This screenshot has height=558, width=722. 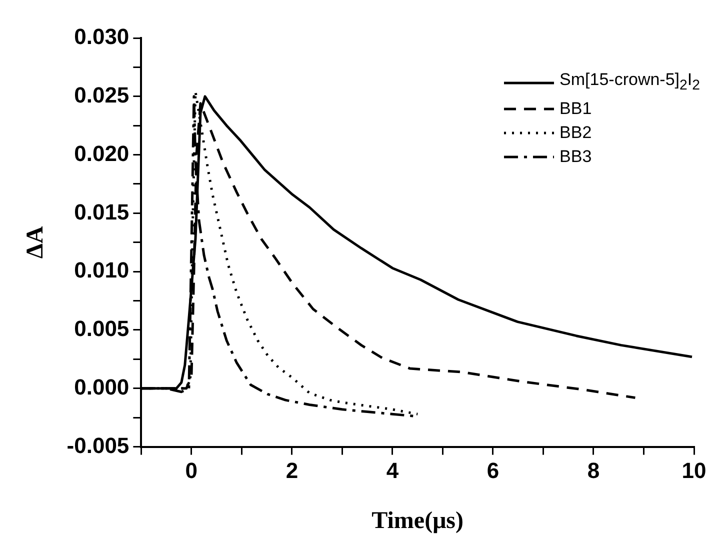 What do you see at coordinates (576, 133) in the screenshot?
I see `legend-label: BB2` at bounding box center [576, 133].